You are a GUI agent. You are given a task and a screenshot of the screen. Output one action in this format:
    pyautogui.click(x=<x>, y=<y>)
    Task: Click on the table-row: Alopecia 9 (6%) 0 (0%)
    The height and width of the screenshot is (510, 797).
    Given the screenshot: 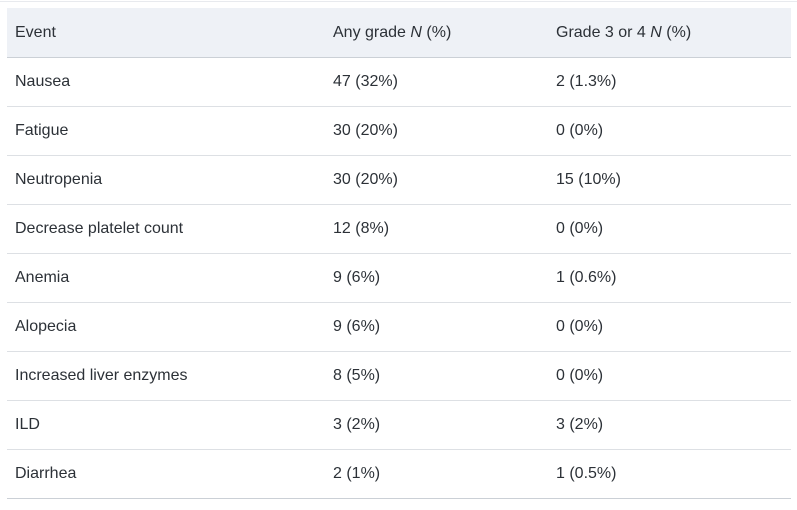 What is the action you would take?
    pyautogui.click(x=399, y=327)
    